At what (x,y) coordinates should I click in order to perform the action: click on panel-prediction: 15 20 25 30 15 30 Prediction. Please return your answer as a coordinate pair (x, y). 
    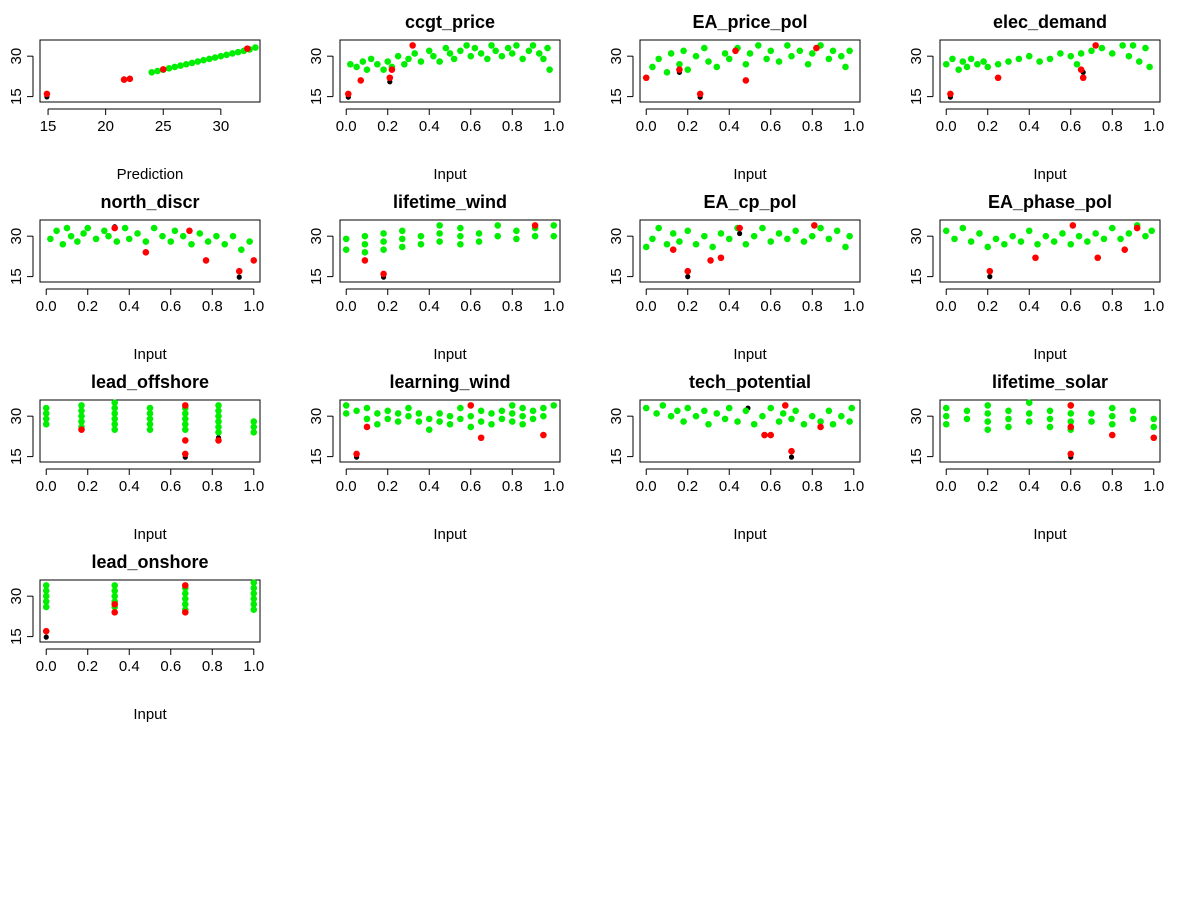
    Looking at the image, I should click on (134, 111).